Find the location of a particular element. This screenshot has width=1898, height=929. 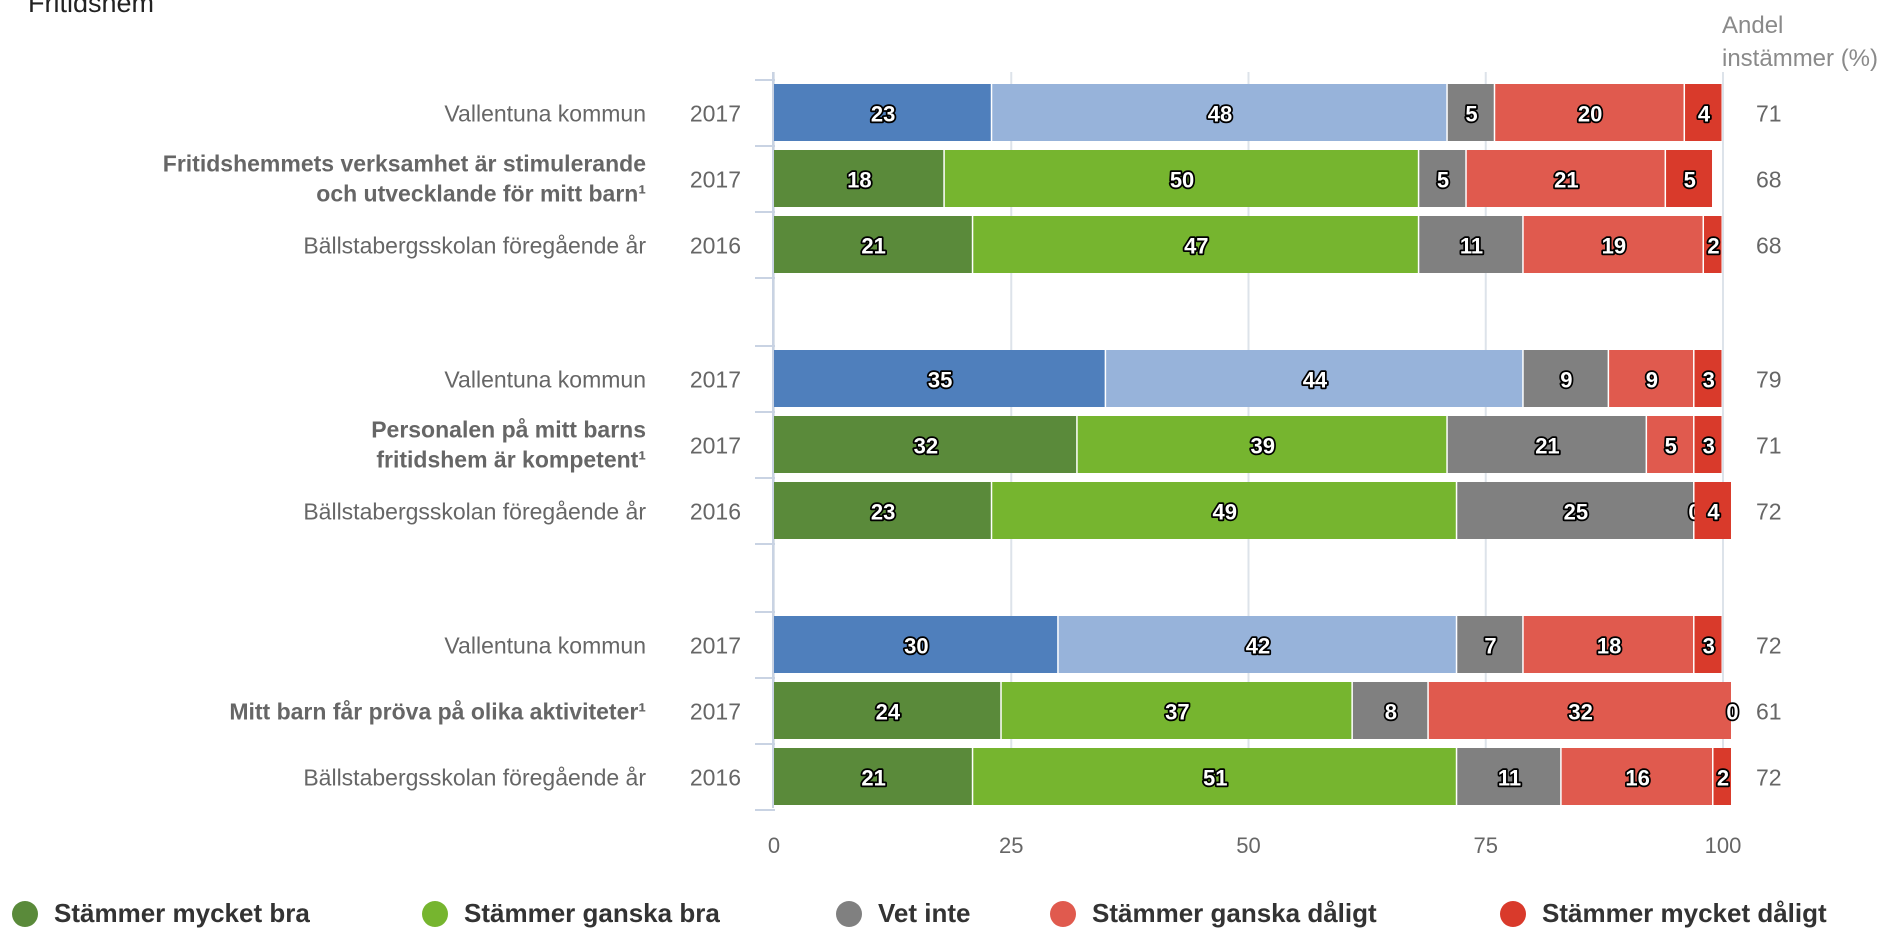

bar-data-label: 20 is located at coordinates (1590, 114).